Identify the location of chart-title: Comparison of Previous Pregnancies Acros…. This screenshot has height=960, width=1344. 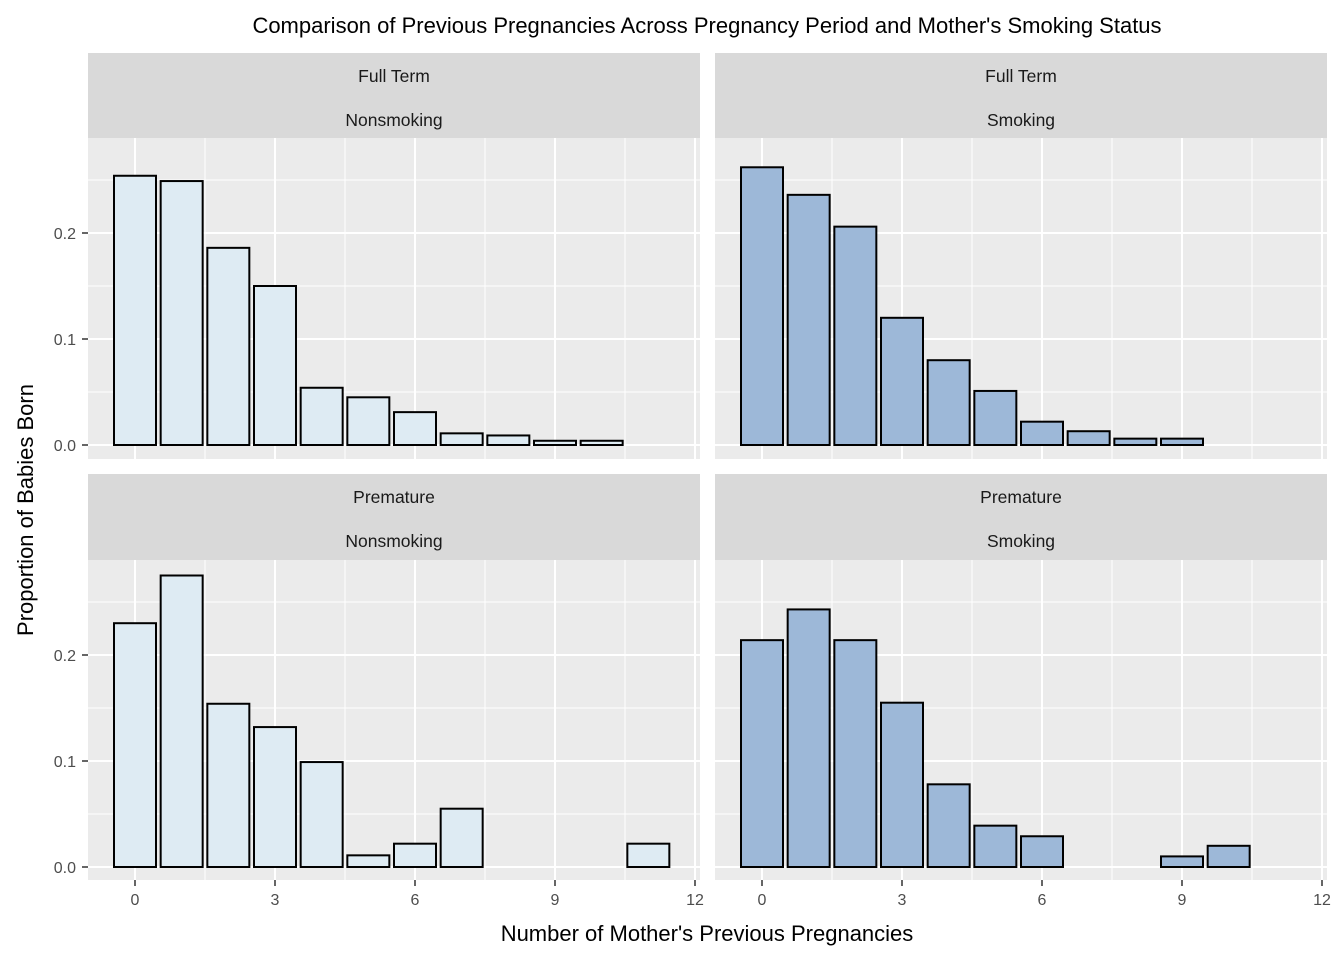
(706, 25).